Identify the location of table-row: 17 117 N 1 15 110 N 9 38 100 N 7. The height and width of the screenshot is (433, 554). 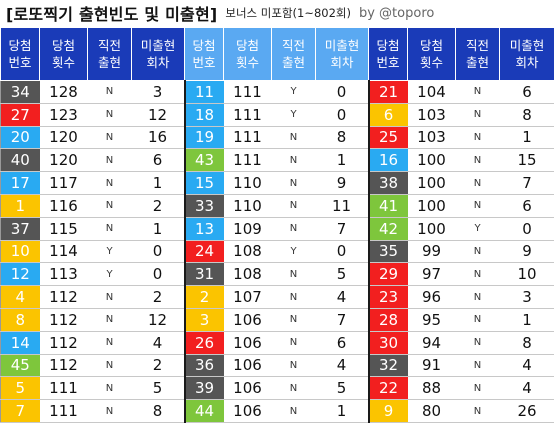
(277, 183).